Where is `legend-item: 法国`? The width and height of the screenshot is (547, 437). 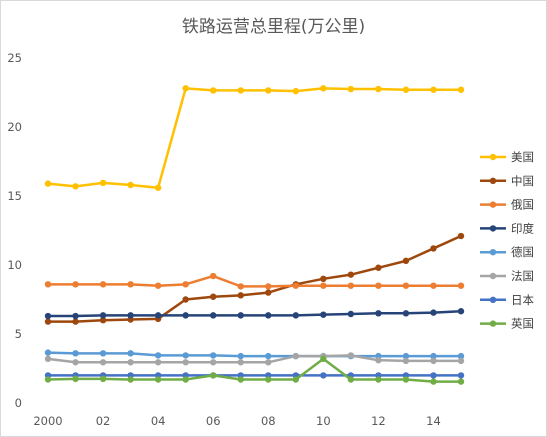 legend-item: 法国 is located at coordinates (507, 276).